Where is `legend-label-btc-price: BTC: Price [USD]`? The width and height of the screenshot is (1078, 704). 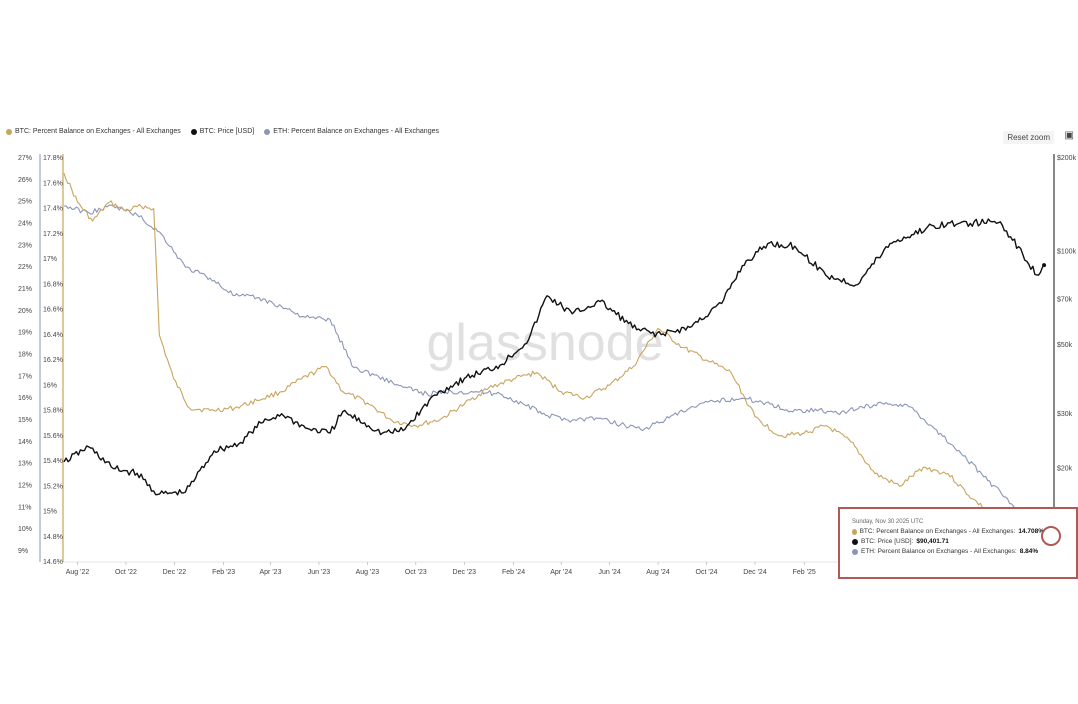 legend-label-btc-price: BTC: Price [USD] is located at coordinates (227, 131).